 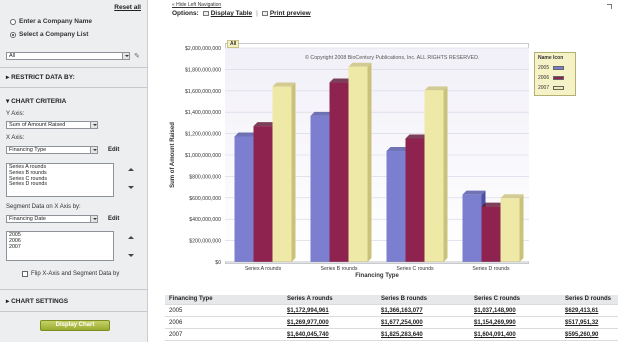 What do you see at coordinates (13, 21) in the screenshot?
I see `radio-enter-company` at bounding box center [13, 21].